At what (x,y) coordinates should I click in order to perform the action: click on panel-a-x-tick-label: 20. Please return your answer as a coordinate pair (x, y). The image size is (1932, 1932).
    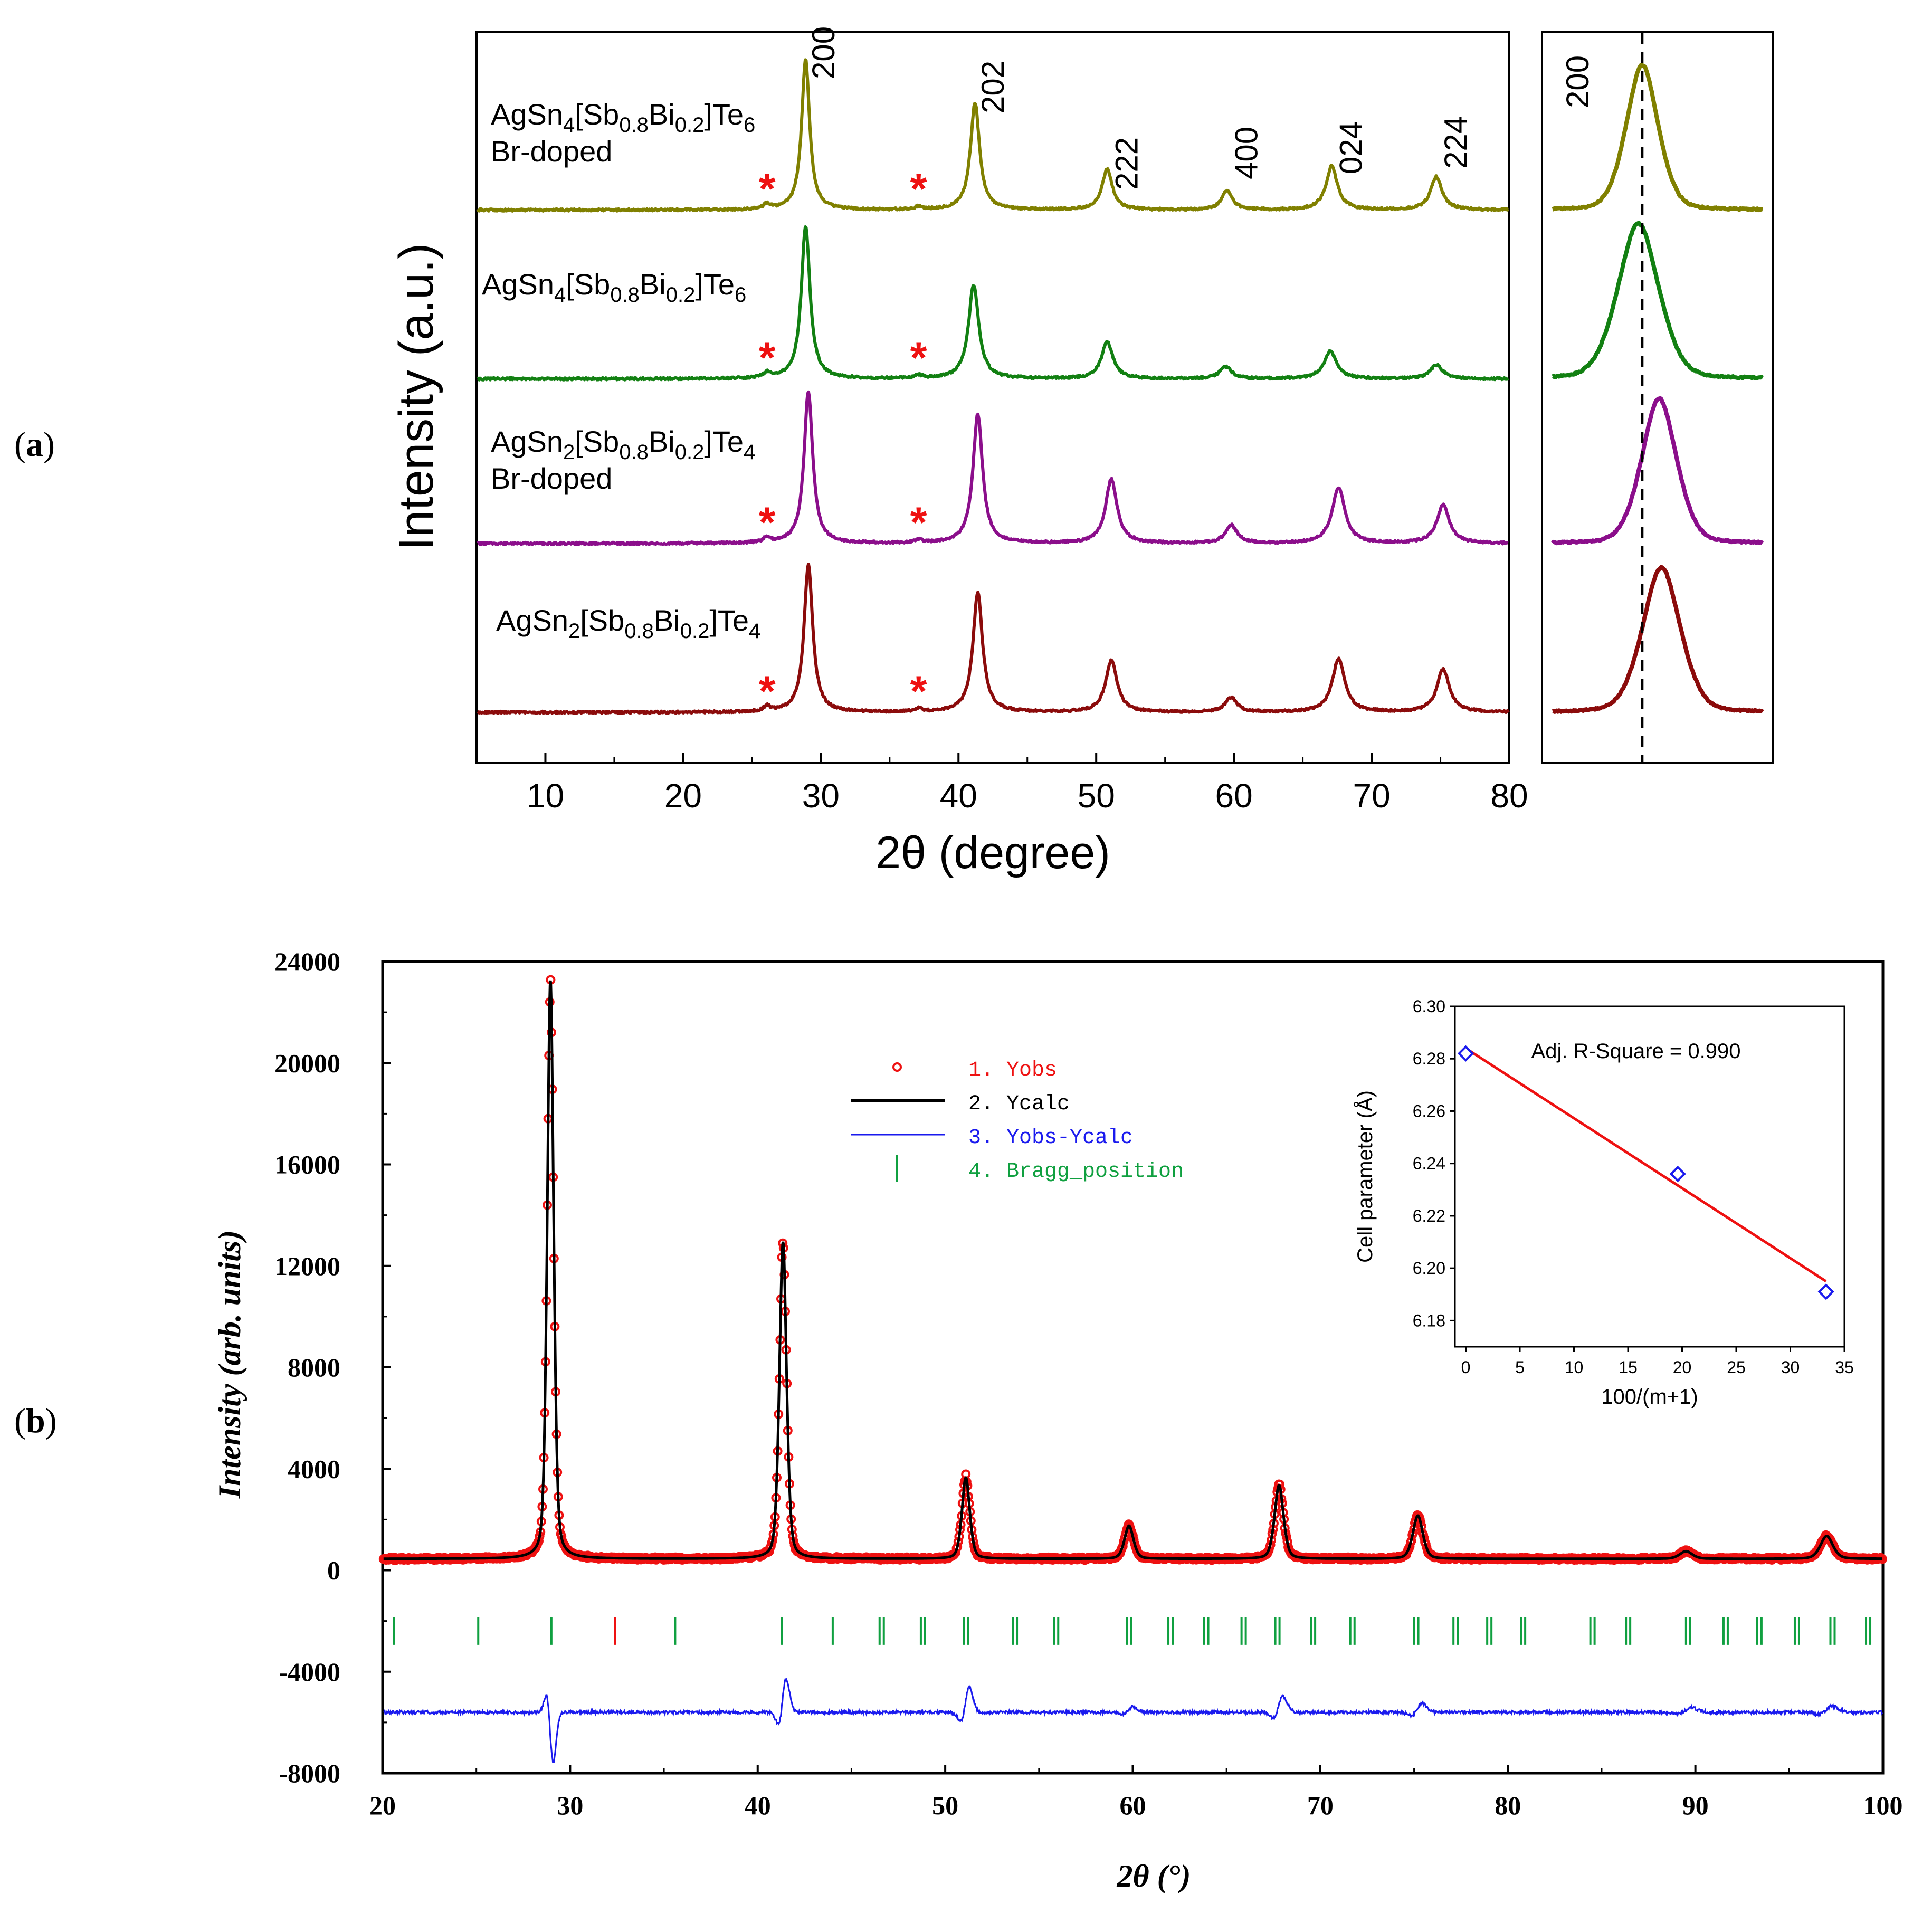
    Looking at the image, I should click on (683, 796).